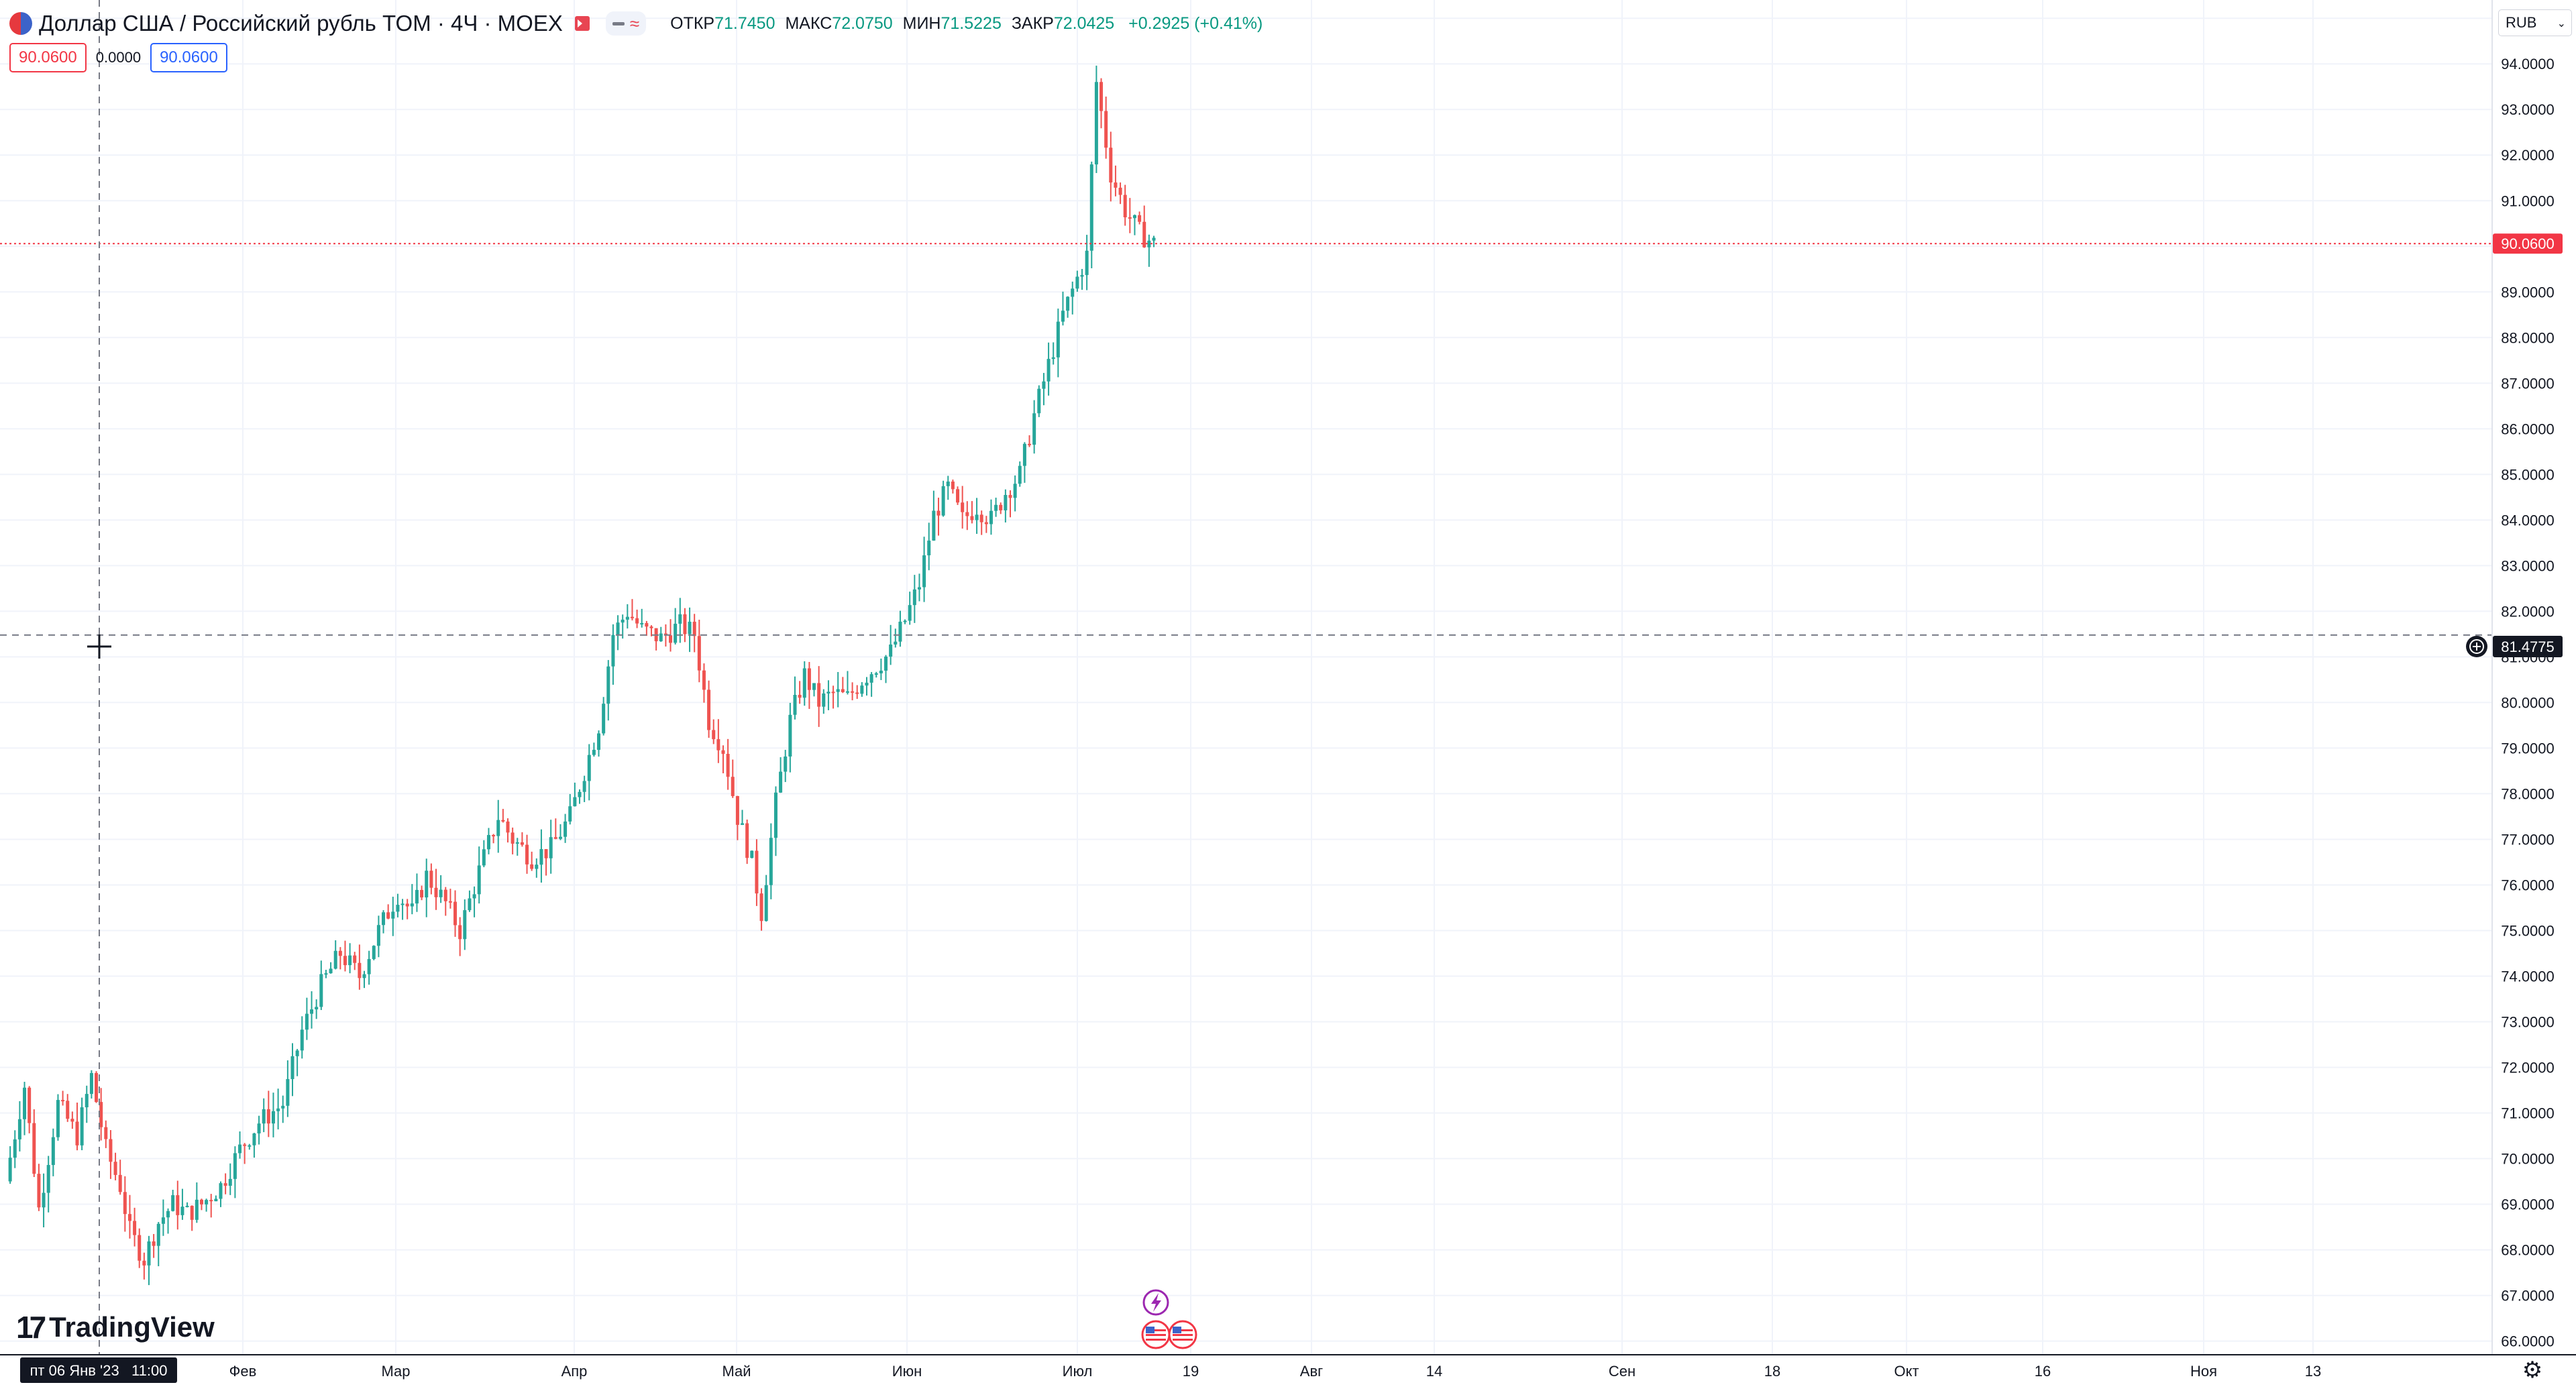 The height and width of the screenshot is (1395, 2576). I want to click on time-tick-label: 19, so click(1191, 1371).